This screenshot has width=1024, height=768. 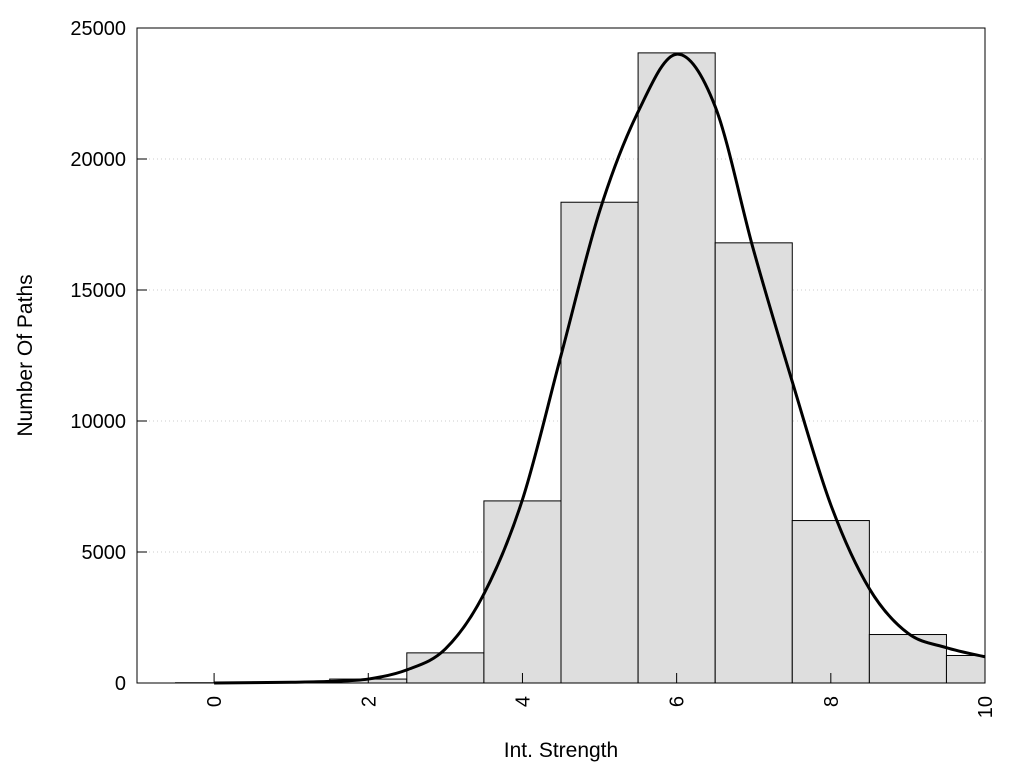 What do you see at coordinates (986, 707) in the screenshot?
I see `x-tick-label-5: 10` at bounding box center [986, 707].